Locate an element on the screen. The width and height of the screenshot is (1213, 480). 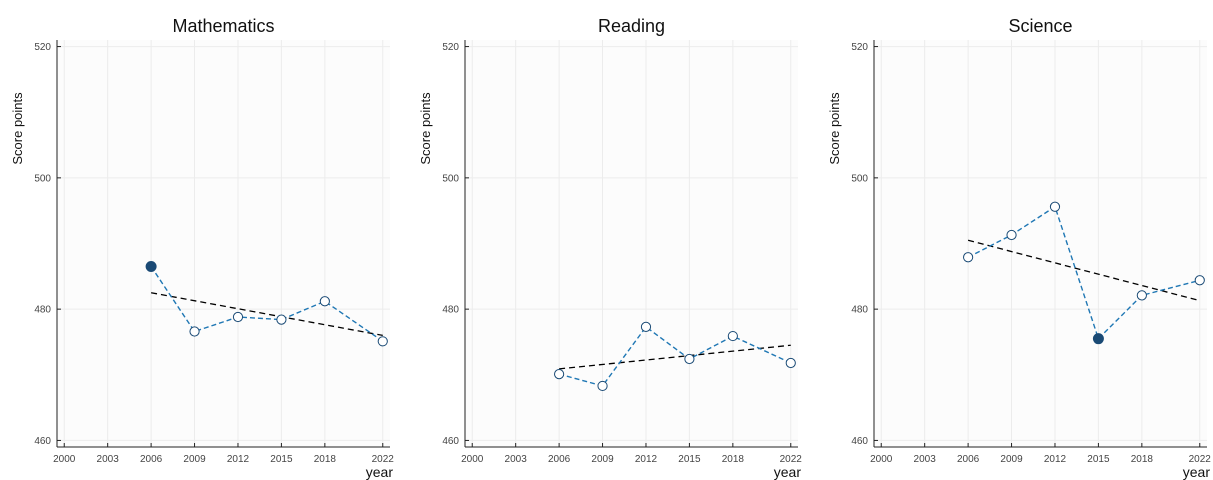
panel-title: Mathematics is located at coordinates (223, 26).